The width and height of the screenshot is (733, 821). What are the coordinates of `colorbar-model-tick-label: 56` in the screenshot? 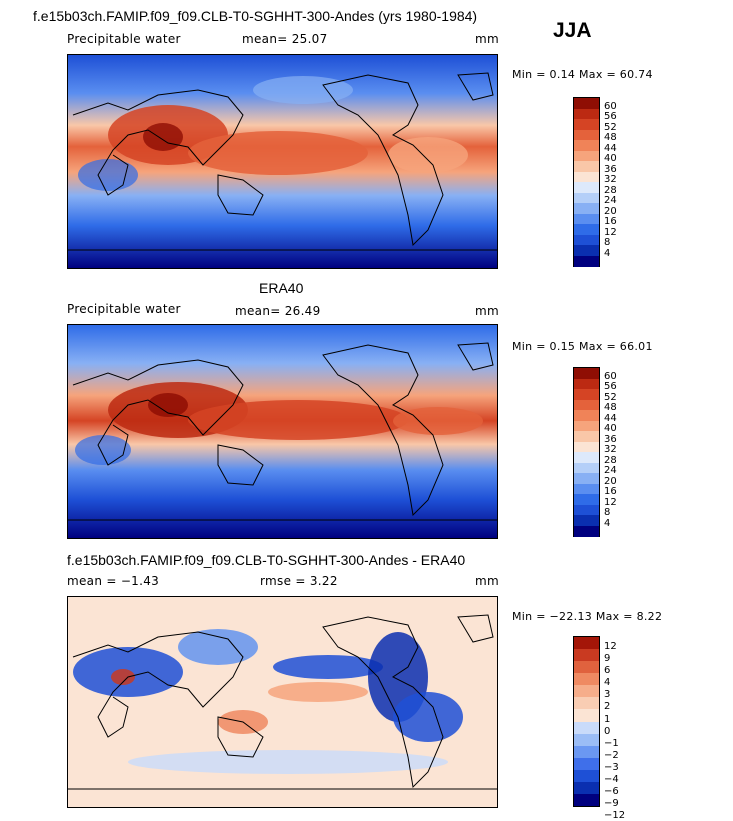 It's located at (610, 116).